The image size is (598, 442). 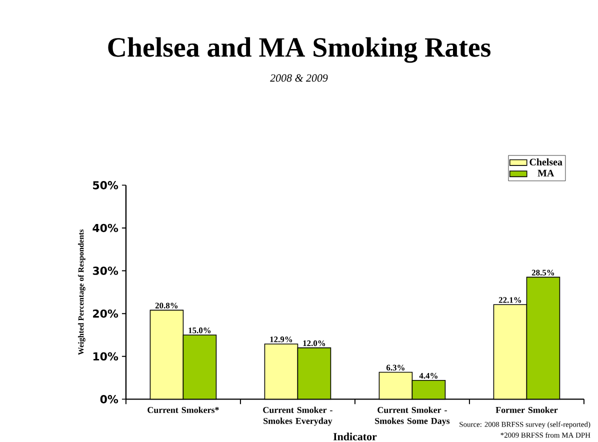 What do you see at coordinates (183, 410) in the screenshot?
I see `x-tick-label: Current Smokers*` at bounding box center [183, 410].